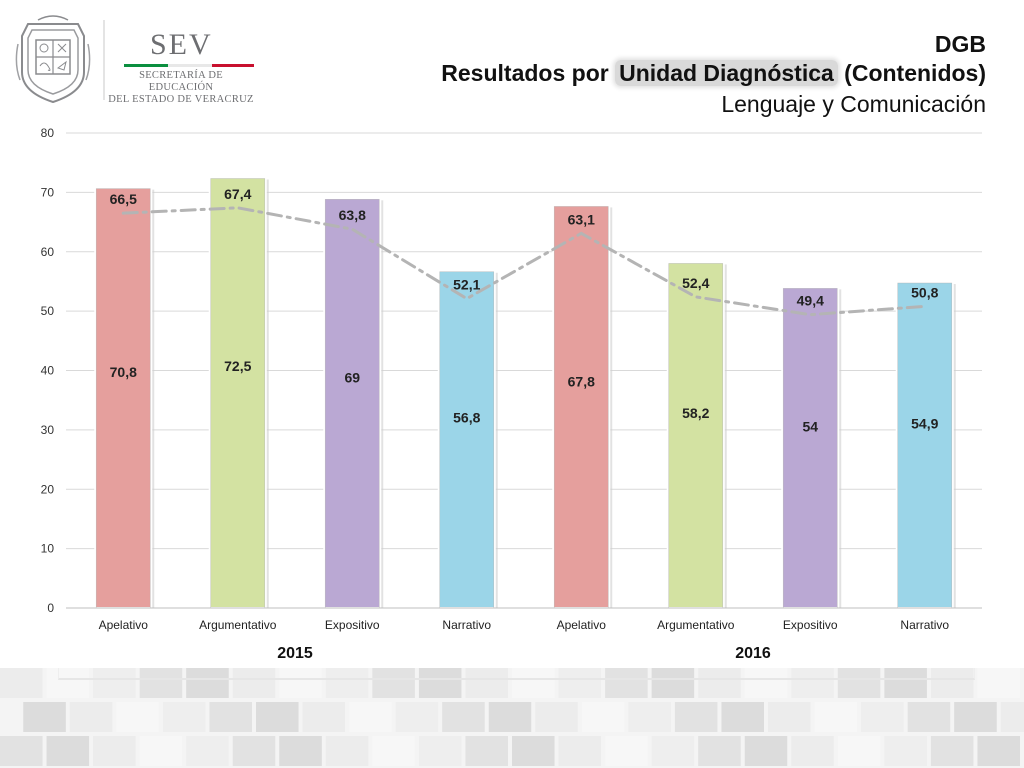  Describe the element at coordinates (181, 81) in the screenshot. I see `logo-subtitle-line1: SECRETARÍA DE EDUCACIÓN` at that location.